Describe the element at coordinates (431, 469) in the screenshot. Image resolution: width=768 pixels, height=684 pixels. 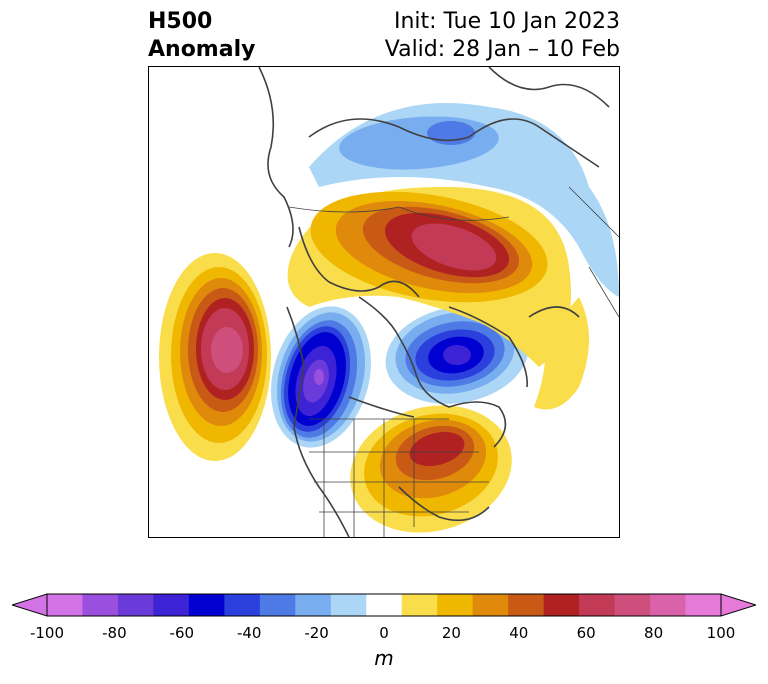
I see `anomaly-ridge-east-us` at that location.